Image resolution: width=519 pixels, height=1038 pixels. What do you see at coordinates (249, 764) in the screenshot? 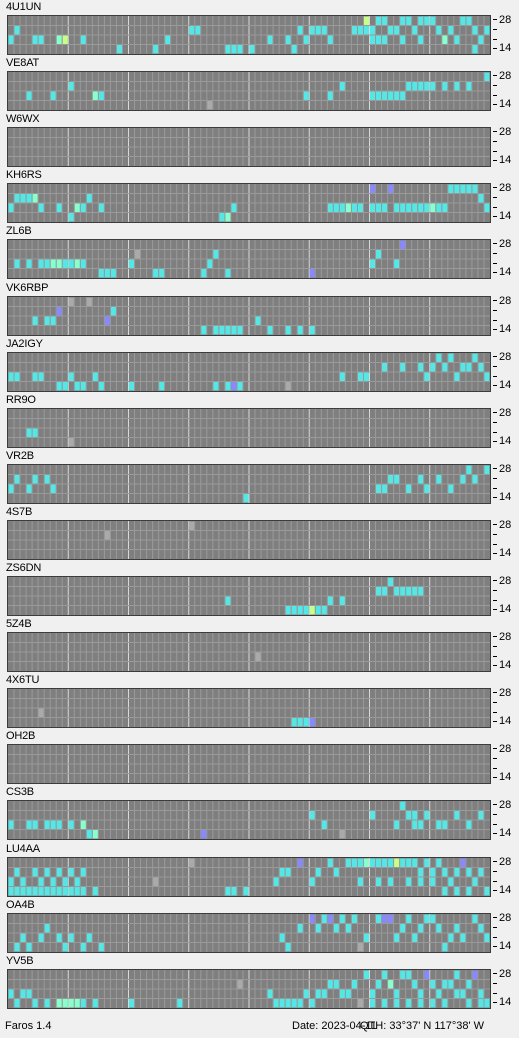
I see `grid-canvas` at bounding box center [249, 764].